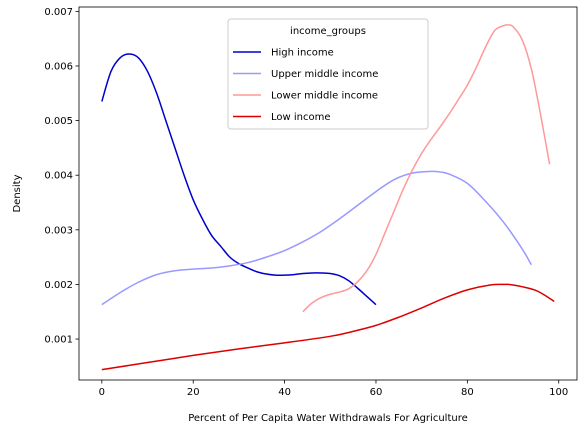 The width and height of the screenshot is (584, 435). Describe the element at coordinates (58, 121) in the screenshot. I see `y-tick-label-4: 0.005` at that location.